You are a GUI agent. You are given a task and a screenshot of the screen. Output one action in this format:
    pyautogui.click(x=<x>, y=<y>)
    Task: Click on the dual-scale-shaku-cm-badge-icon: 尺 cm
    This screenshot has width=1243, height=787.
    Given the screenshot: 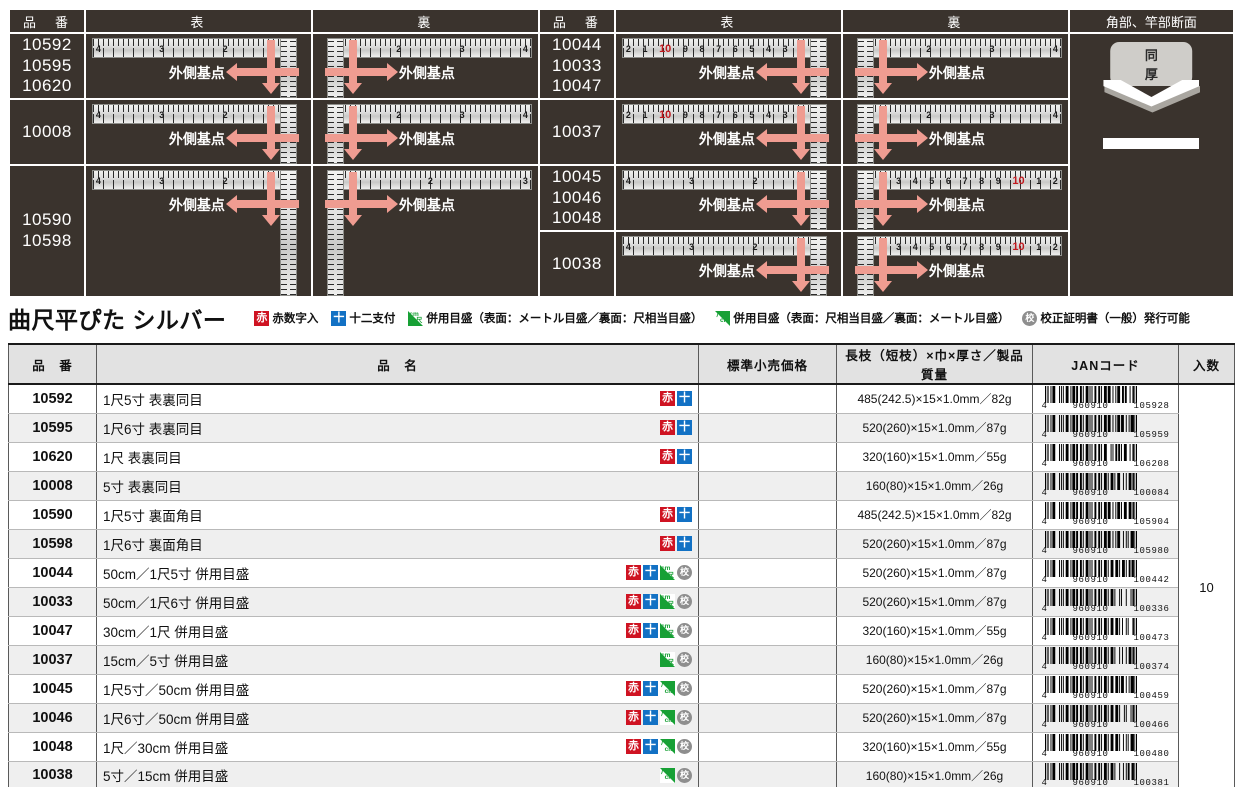 What is the action you would take?
    pyautogui.click(x=667, y=775)
    